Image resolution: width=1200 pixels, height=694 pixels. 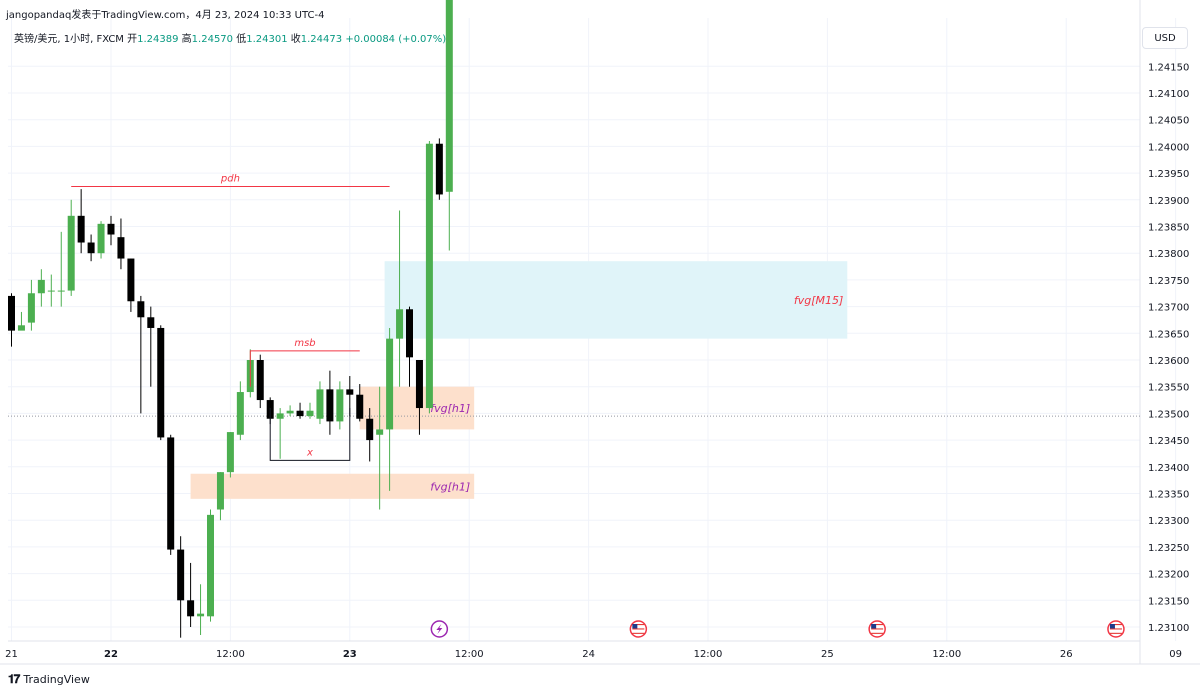 What do you see at coordinates (1168, 468) in the screenshot?
I see `y-tick-label: 1.23400` at bounding box center [1168, 468].